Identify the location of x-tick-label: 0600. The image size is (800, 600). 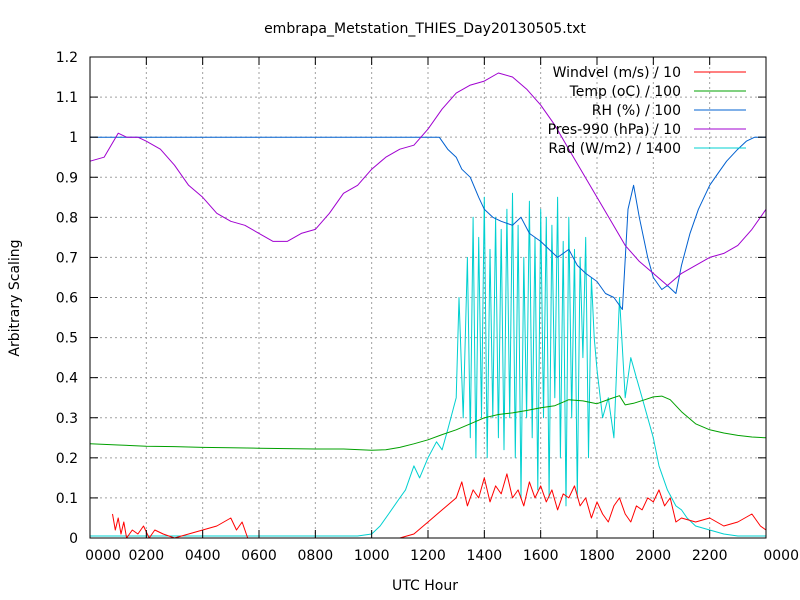
(259, 556).